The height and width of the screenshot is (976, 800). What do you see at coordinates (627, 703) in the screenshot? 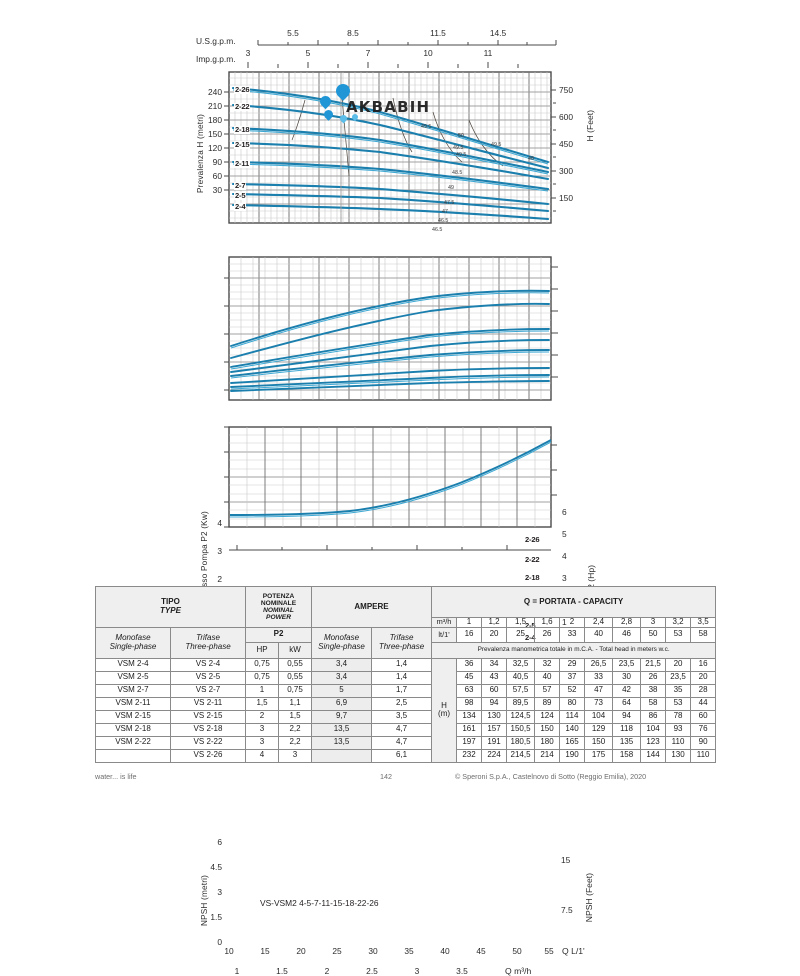
I see `head-cell: 64` at bounding box center [627, 703].